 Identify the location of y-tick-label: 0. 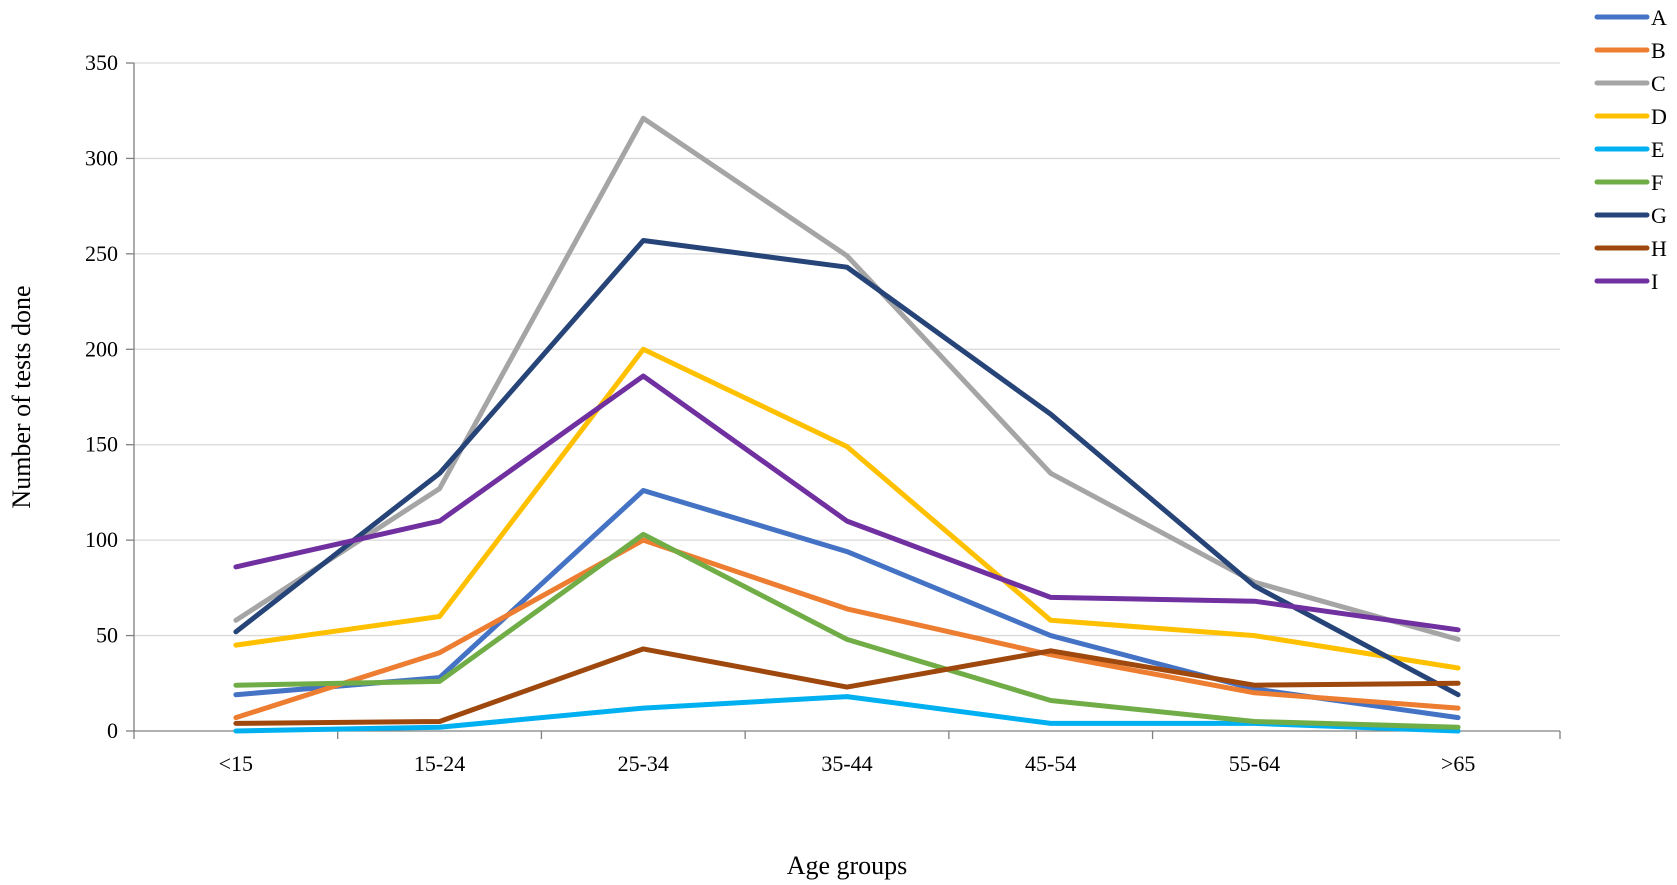
(112, 730).